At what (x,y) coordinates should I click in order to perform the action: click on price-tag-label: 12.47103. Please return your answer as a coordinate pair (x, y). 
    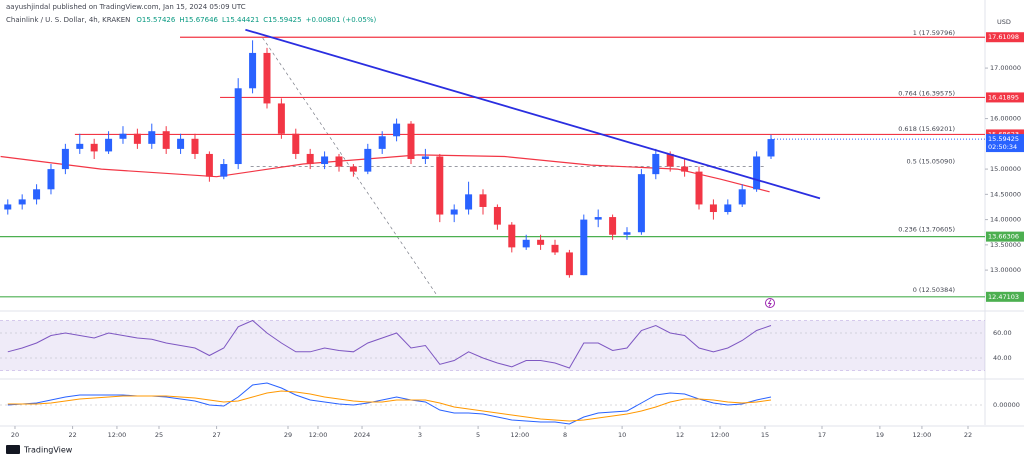
    Looking at the image, I should click on (1003, 297).